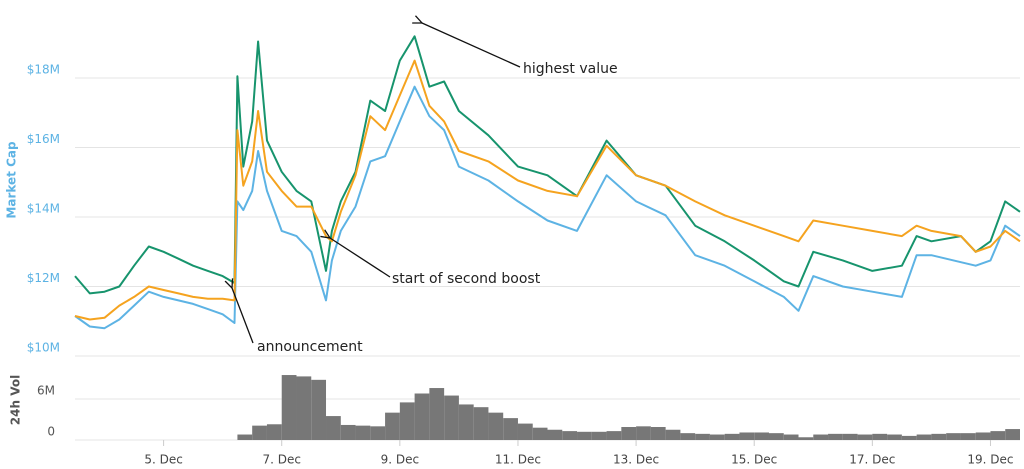 This screenshot has width=1024, height=469. What do you see at coordinates (43, 209) in the screenshot?
I see `y-tick-label: $14M` at bounding box center [43, 209].